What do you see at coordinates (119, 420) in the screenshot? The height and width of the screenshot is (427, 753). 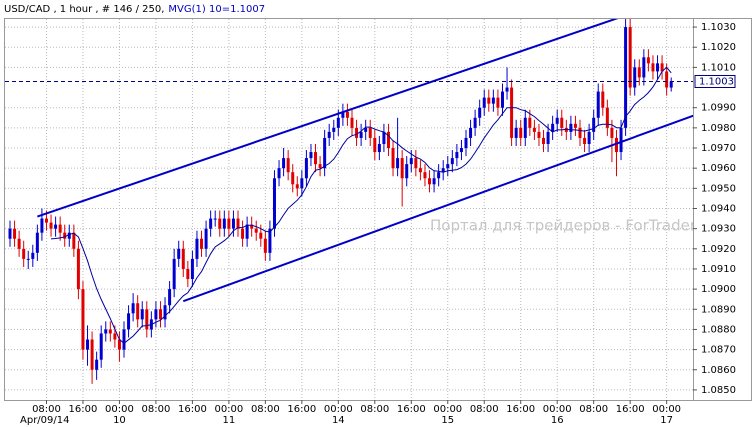 I see `x-date-label: 10` at bounding box center [119, 420].